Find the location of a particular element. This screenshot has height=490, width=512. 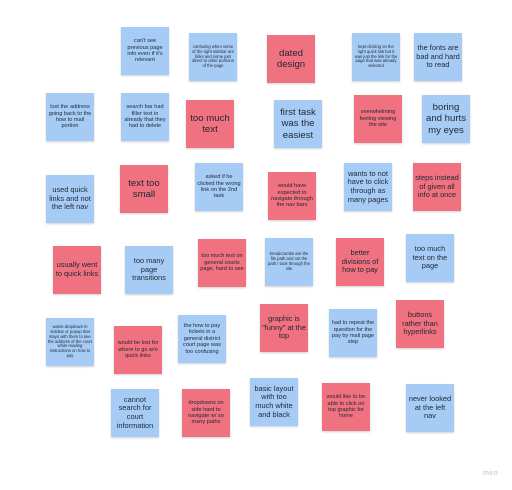

sticky-note: graphic is "funny" at the top is located at coordinates (284, 328).